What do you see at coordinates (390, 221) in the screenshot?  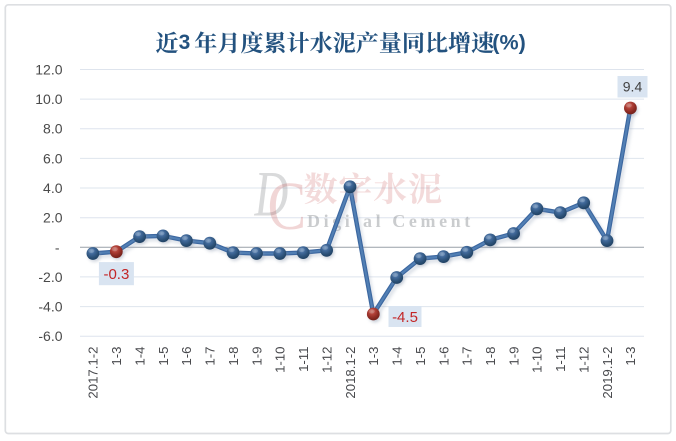 I see `svg-text: Digital Cement` at bounding box center [390, 221].